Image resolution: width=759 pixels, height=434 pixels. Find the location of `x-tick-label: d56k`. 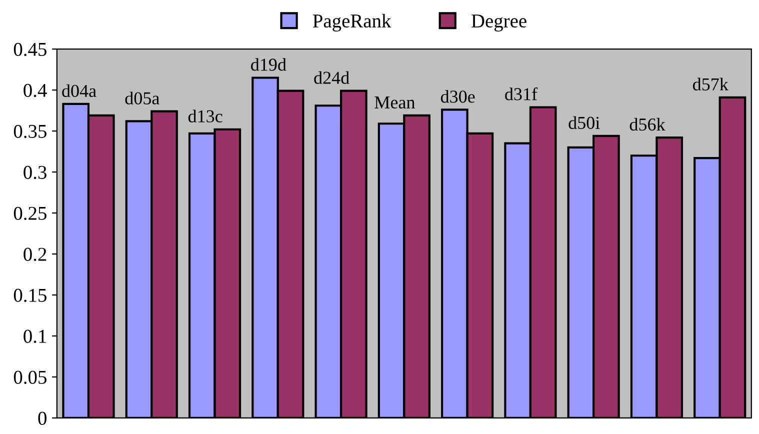

x-tick-label: d56k is located at coordinates (648, 124).